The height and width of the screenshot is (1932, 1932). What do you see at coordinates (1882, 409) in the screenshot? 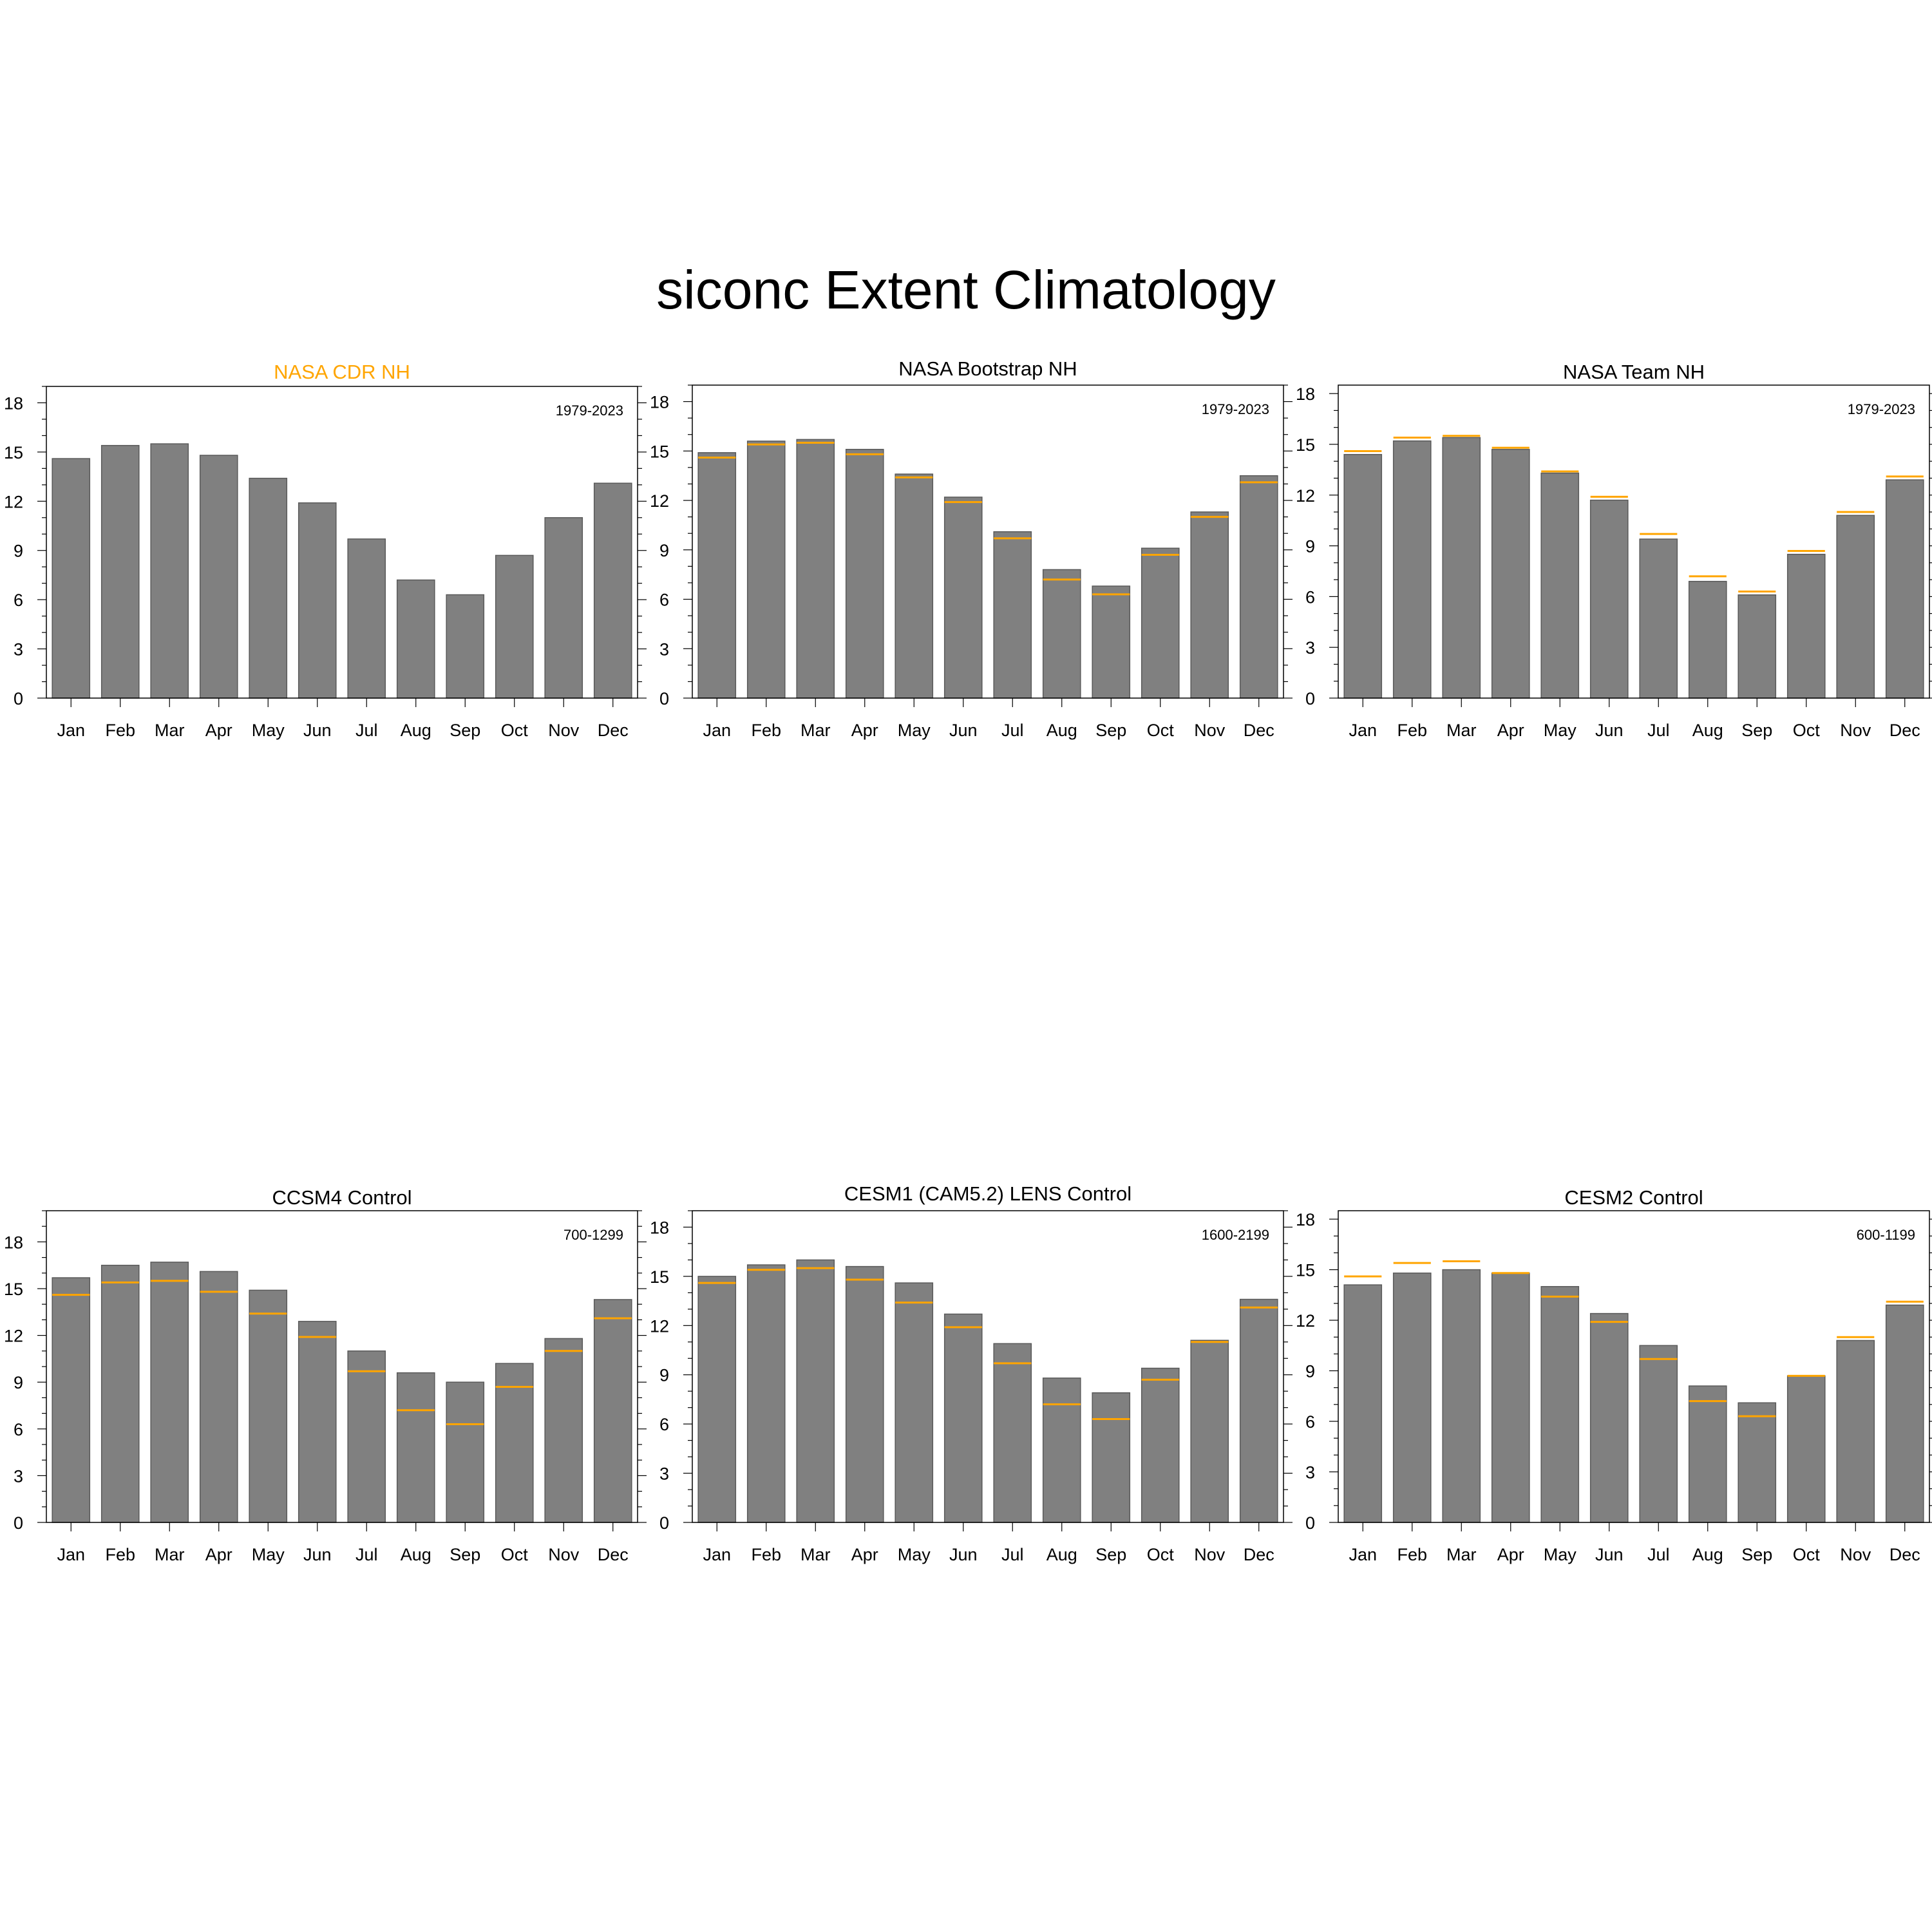
I see `period-label: 1979-2023` at bounding box center [1882, 409].